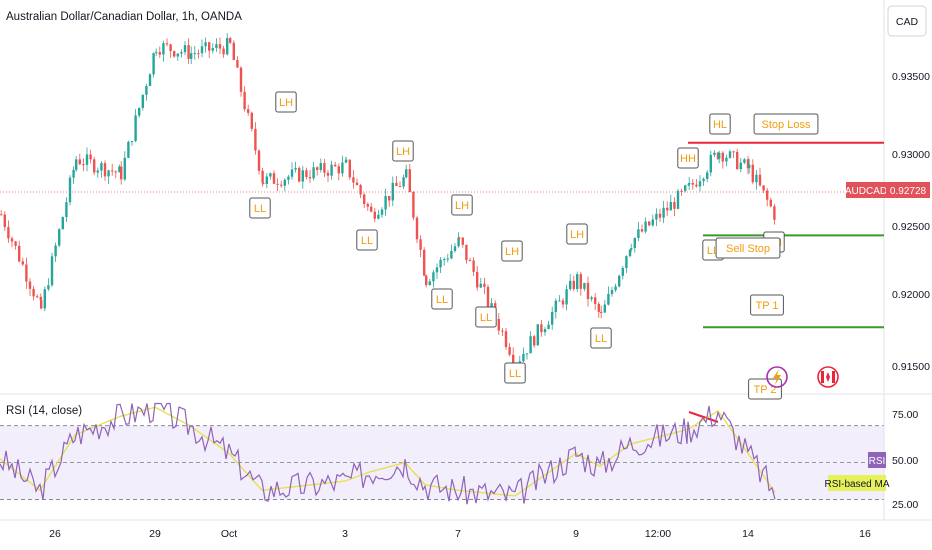  I want to click on pattern-label: Stop Loss, so click(786, 124).